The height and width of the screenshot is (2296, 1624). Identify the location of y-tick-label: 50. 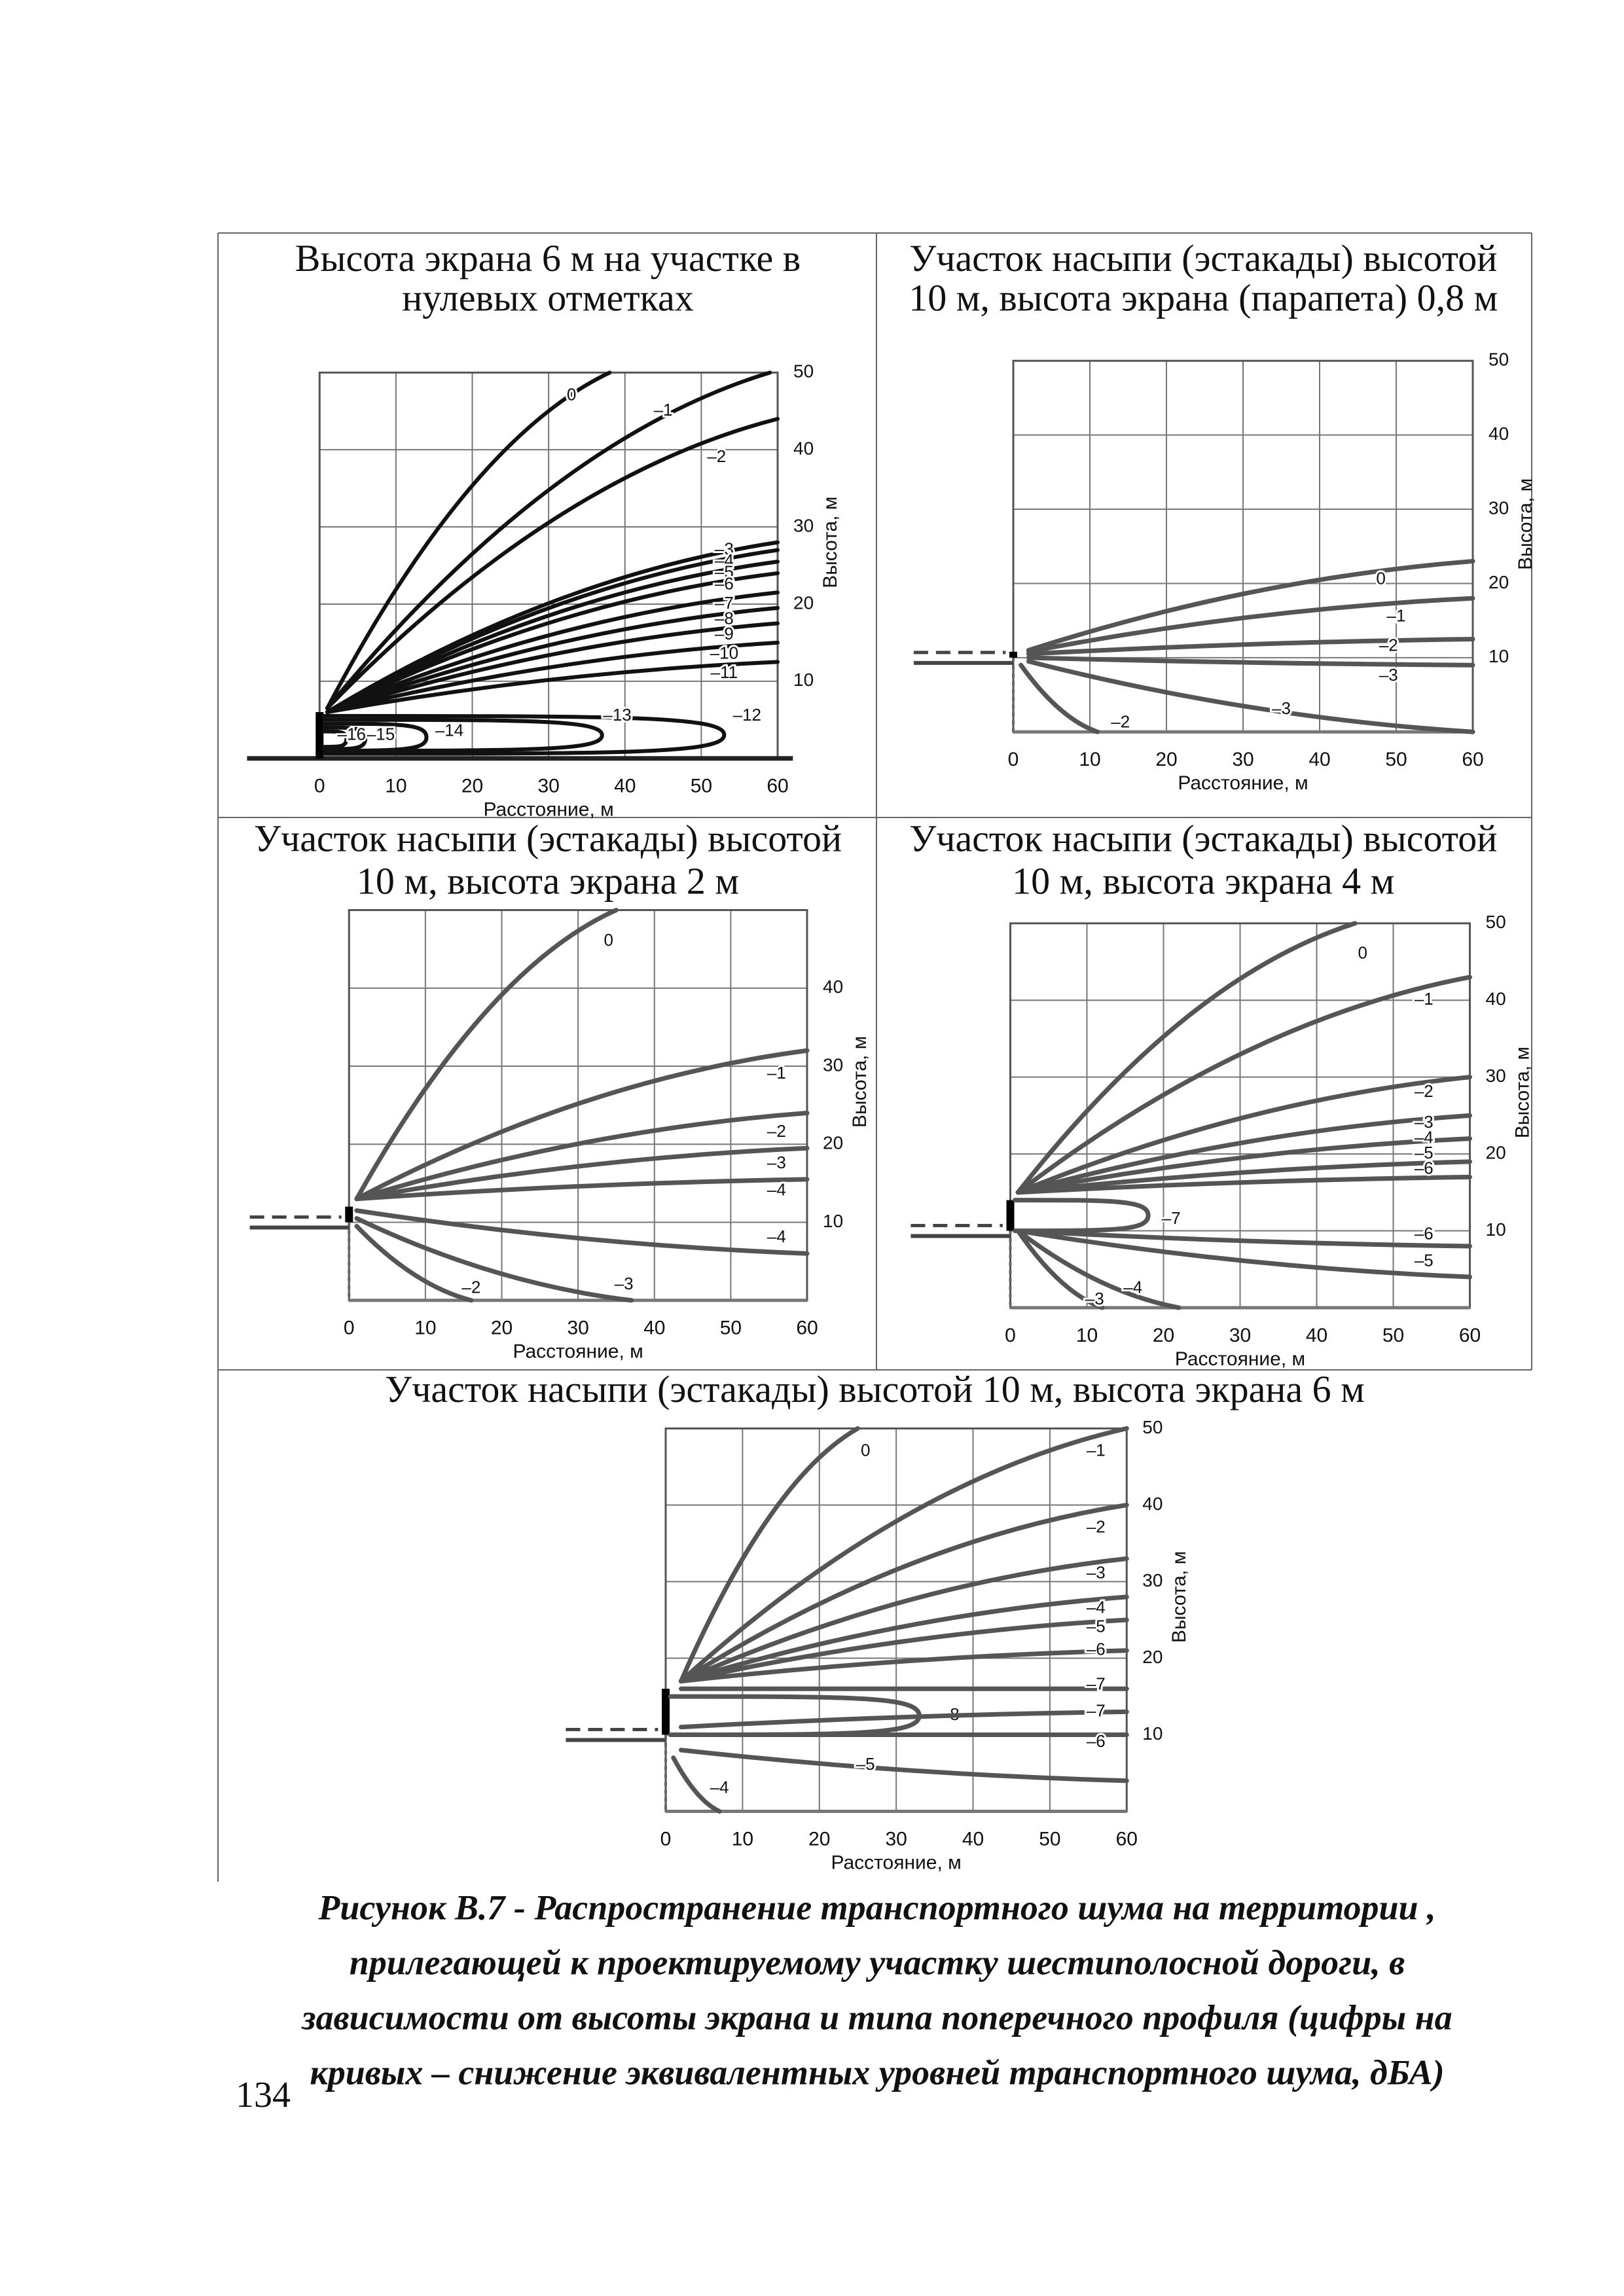
(1152, 1427).